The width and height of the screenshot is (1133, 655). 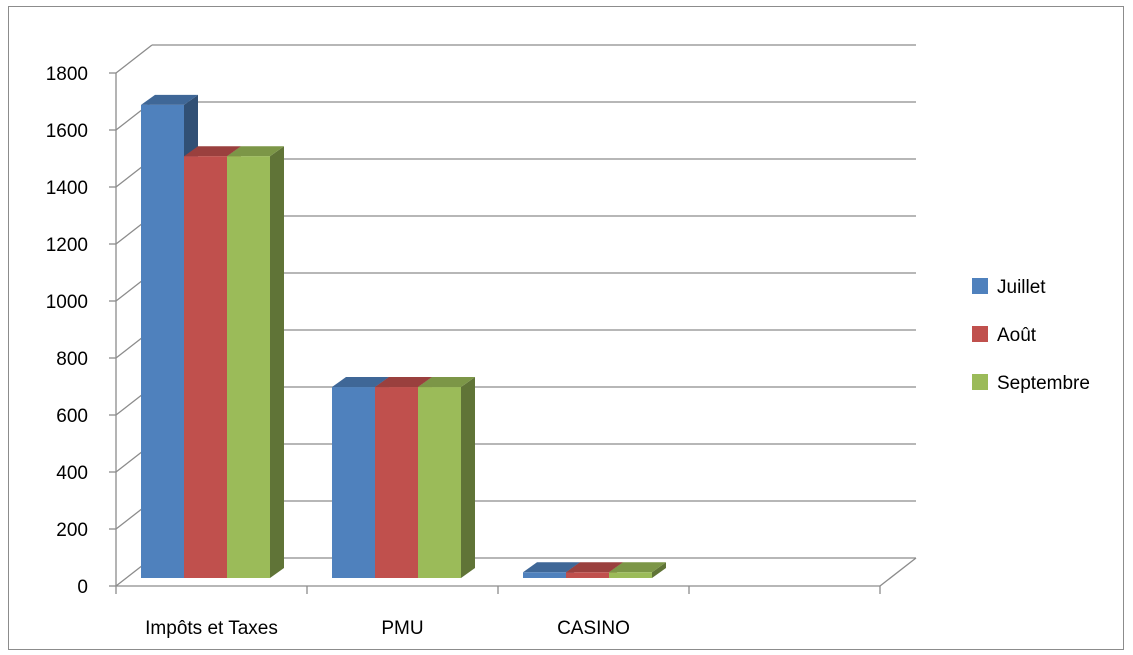 I want to click on y-tick-label: 1800, so click(x=67, y=74).